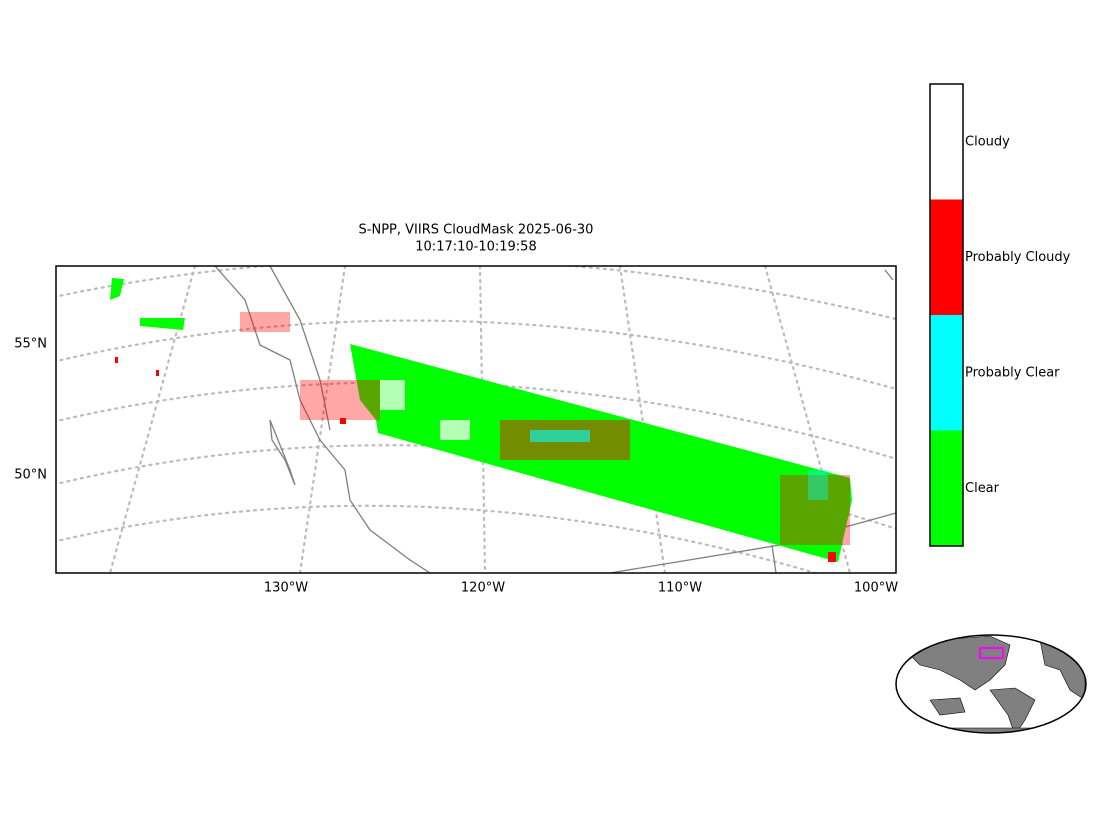 The image size is (1120, 840). What do you see at coordinates (991, 684) in the screenshot?
I see `inset-globe` at bounding box center [991, 684].